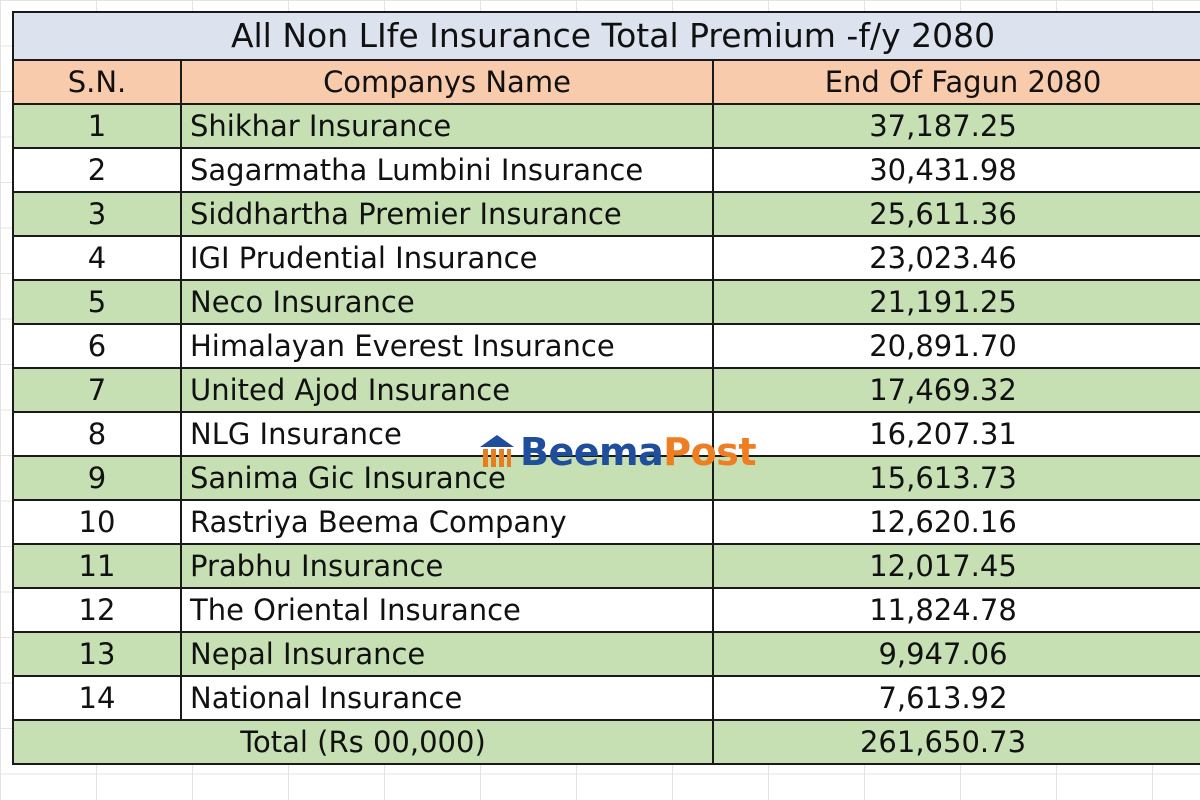 The width and height of the screenshot is (1200, 800). What do you see at coordinates (97, 478) in the screenshot?
I see `row-sn: 9` at bounding box center [97, 478].